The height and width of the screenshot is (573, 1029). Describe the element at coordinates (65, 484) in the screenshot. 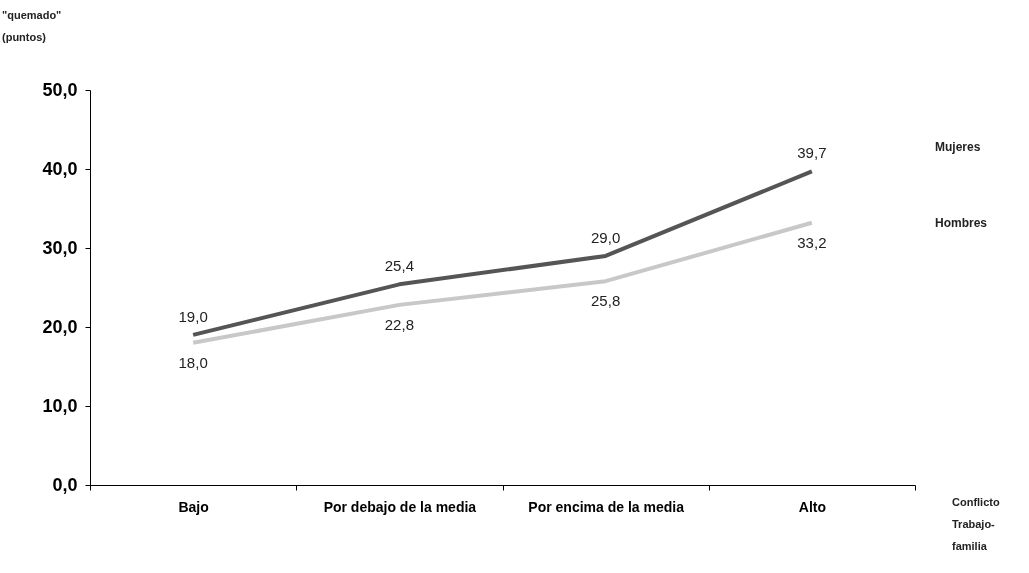

I see `y-tick-label: 0,0` at that location.